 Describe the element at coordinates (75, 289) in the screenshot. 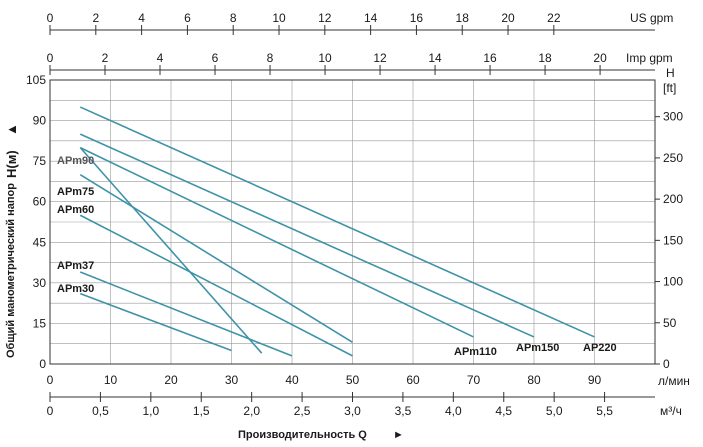

I see `series-label-apm30: APm30` at that location.